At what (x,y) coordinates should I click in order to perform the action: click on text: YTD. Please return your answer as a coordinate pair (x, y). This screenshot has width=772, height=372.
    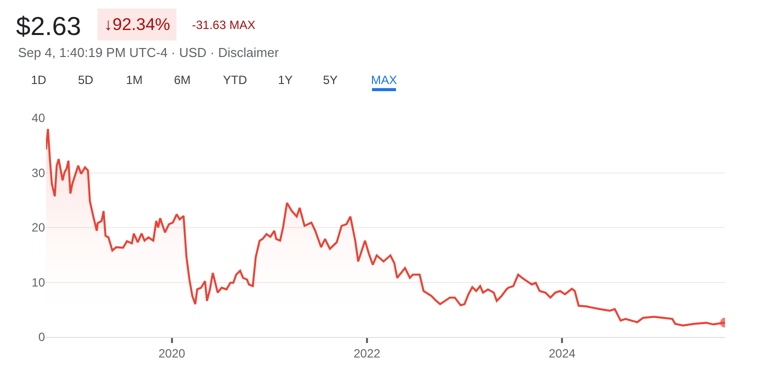
    Looking at the image, I should click on (235, 80).